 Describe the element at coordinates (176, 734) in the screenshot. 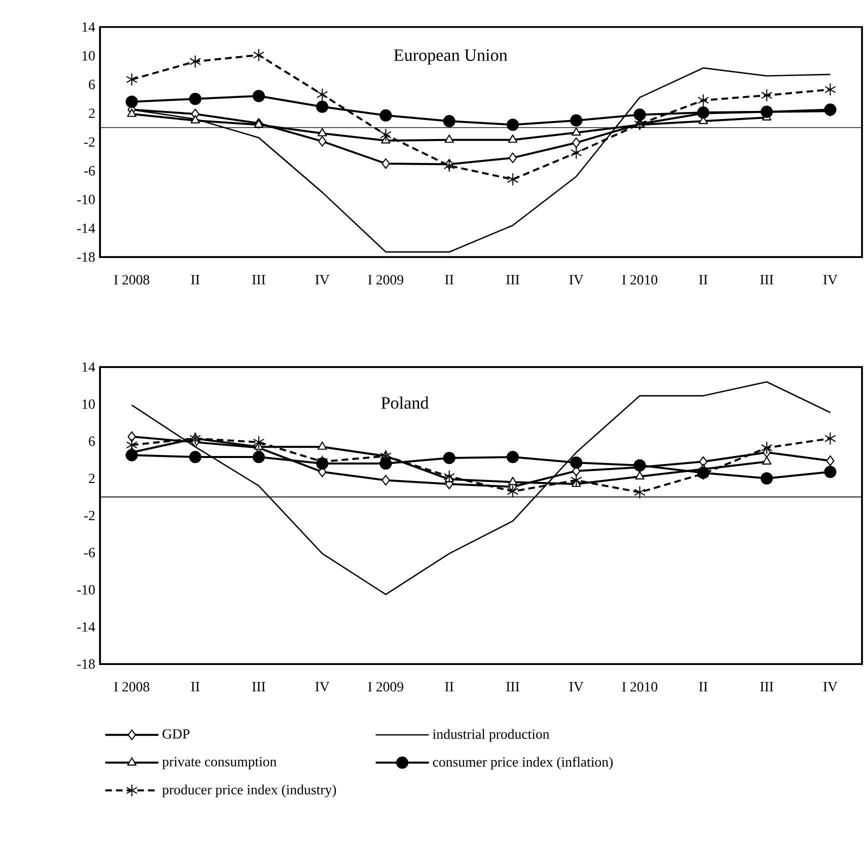

I see `legend-label: GDP` at that location.